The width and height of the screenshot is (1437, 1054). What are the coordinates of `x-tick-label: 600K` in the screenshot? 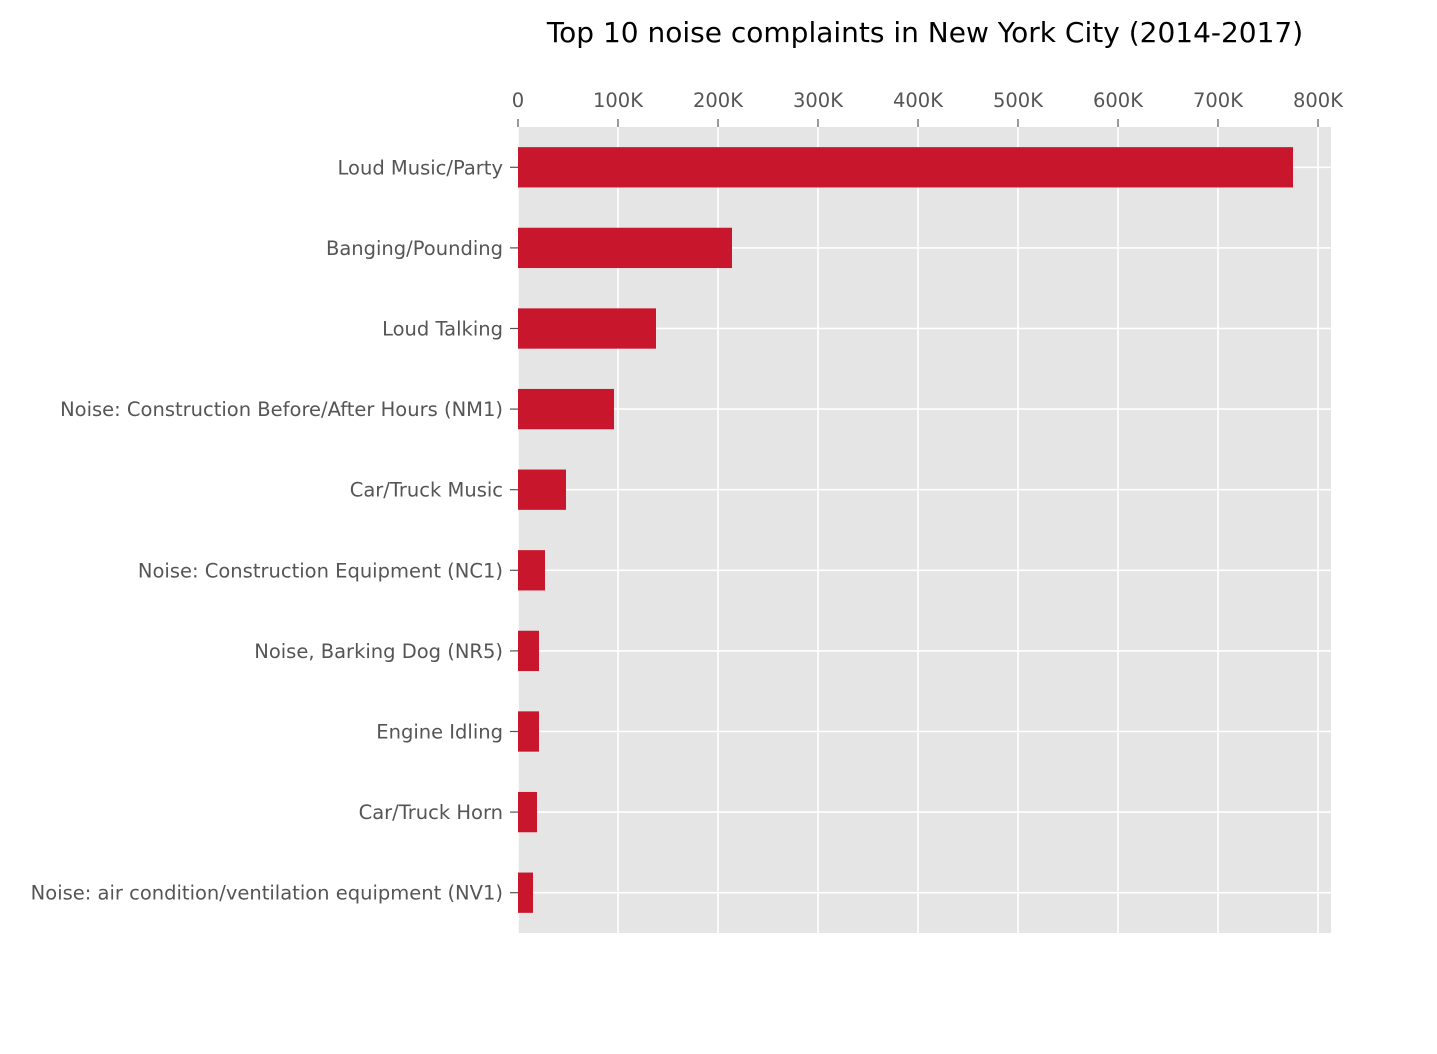 It's located at (1118, 100).